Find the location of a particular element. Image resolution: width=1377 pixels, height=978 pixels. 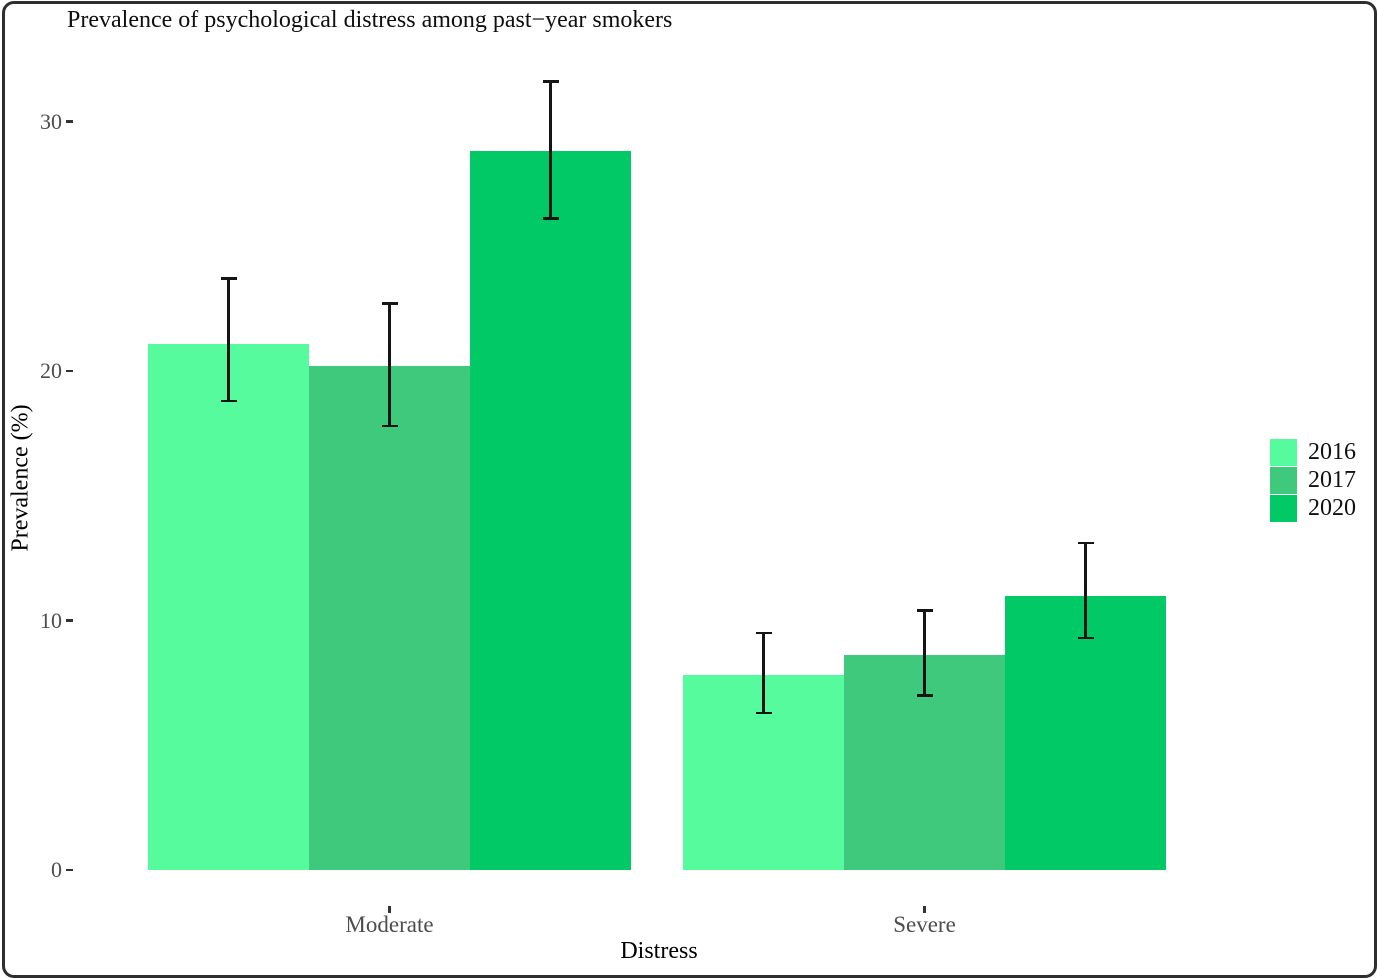

legend-label-2020: 2020 is located at coordinates (1332, 508).